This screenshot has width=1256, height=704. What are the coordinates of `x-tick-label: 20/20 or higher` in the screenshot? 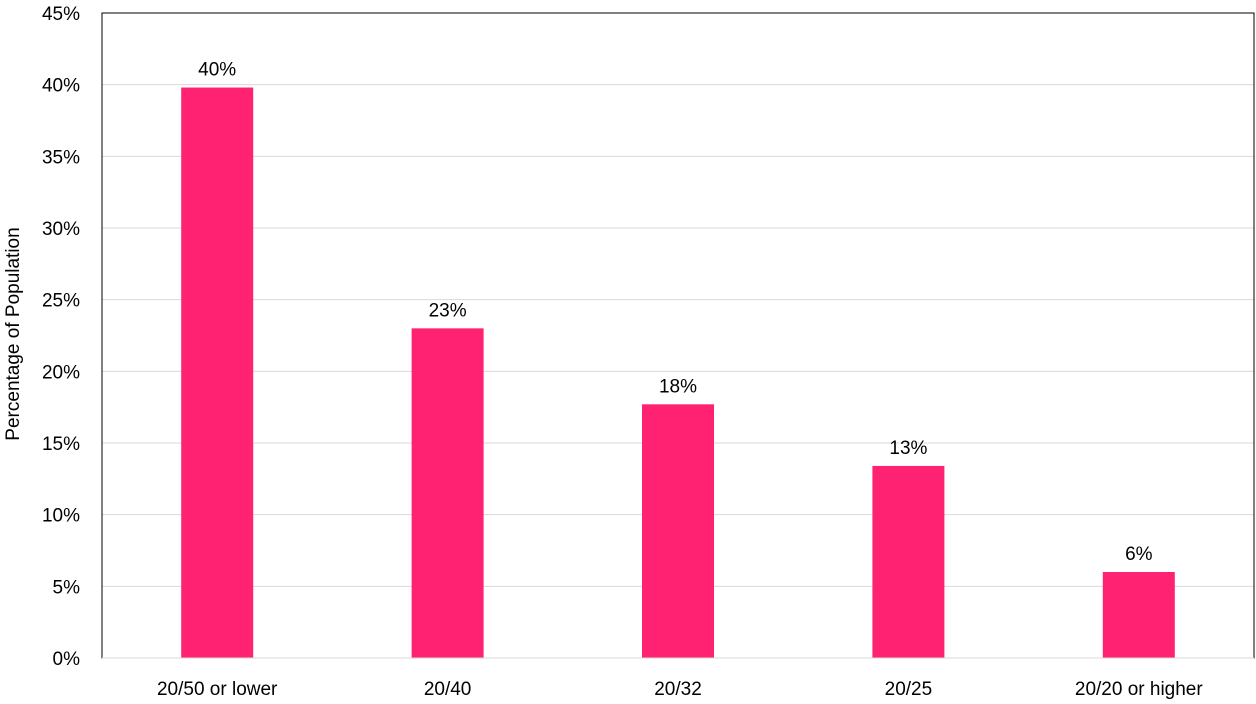 It's located at (1139, 689).